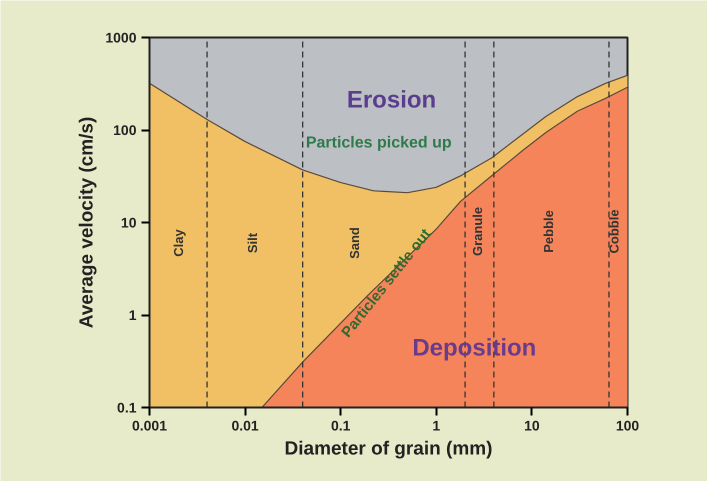  Describe the element at coordinates (245, 426) in the screenshot. I see `x-tick-label: 0.01` at that location.